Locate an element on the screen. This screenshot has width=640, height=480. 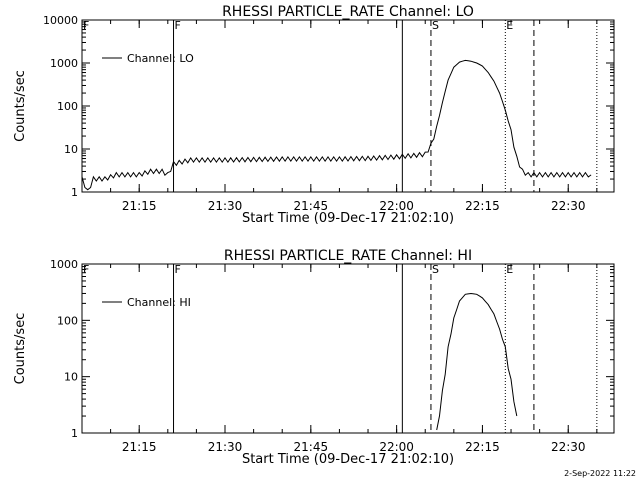
legend-label: Channel: LO is located at coordinates (160, 58).